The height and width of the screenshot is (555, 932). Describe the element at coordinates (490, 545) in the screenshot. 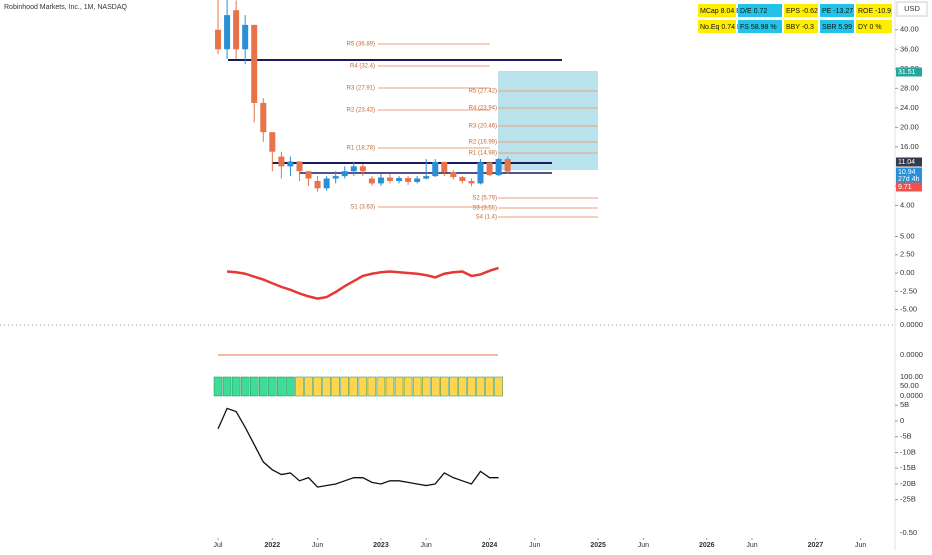

I see `x-tick-label: 2024` at that location.